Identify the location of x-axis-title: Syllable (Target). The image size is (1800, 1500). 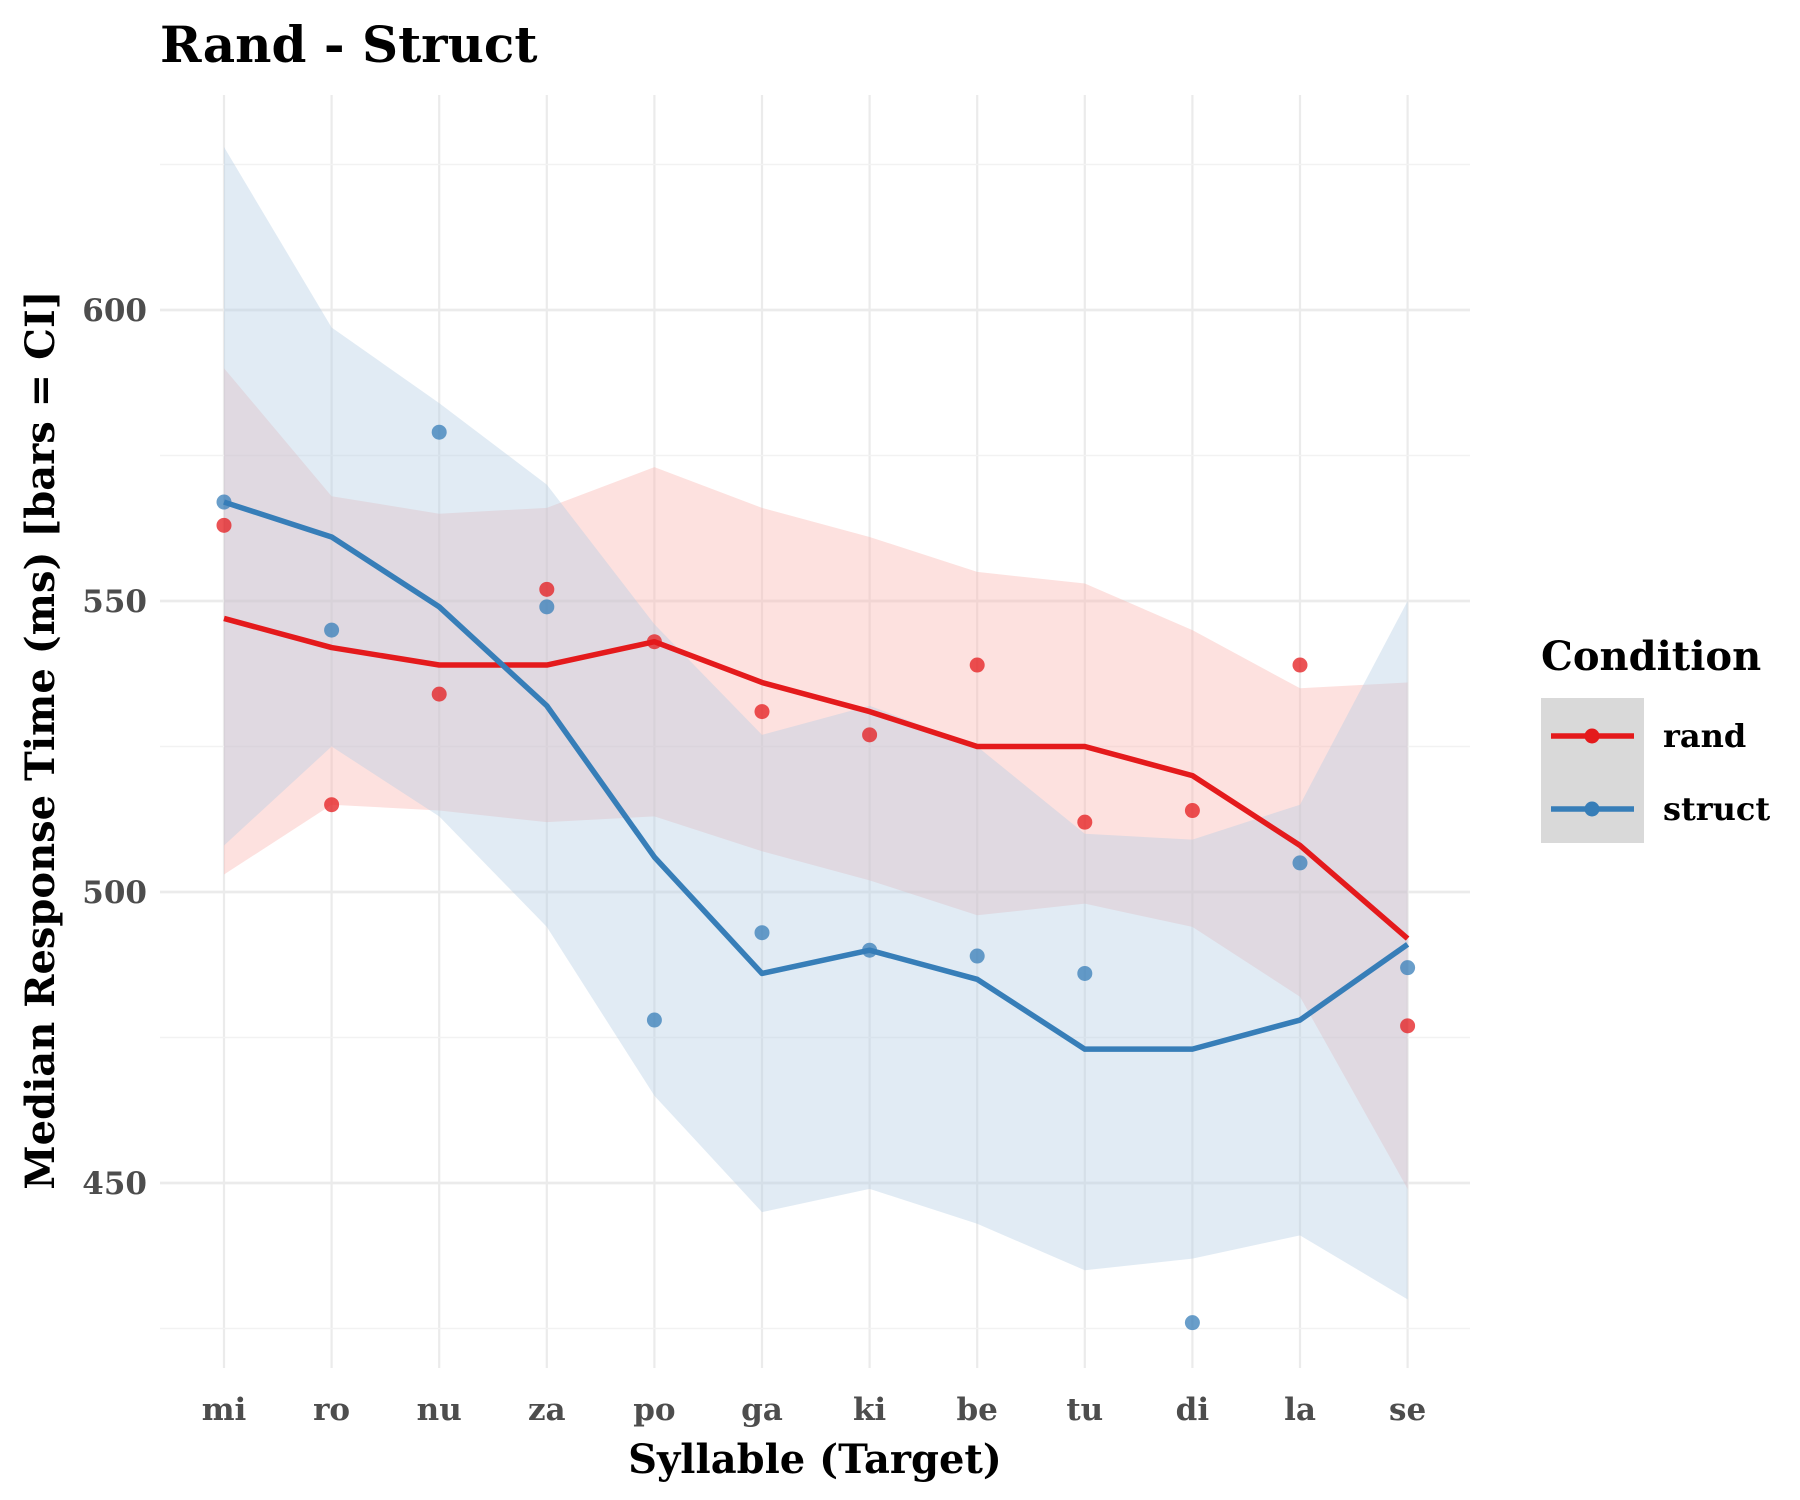
(815, 1459).